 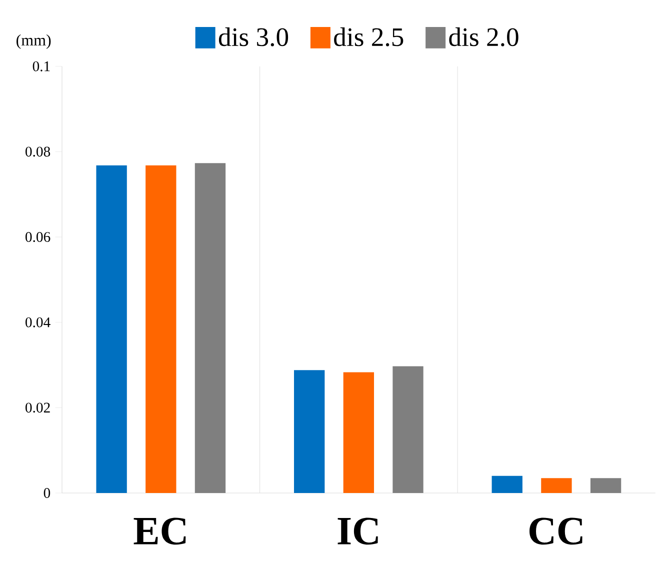 What do you see at coordinates (38, 322) in the screenshot?
I see `y-tick-label: 0.04` at bounding box center [38, 322].